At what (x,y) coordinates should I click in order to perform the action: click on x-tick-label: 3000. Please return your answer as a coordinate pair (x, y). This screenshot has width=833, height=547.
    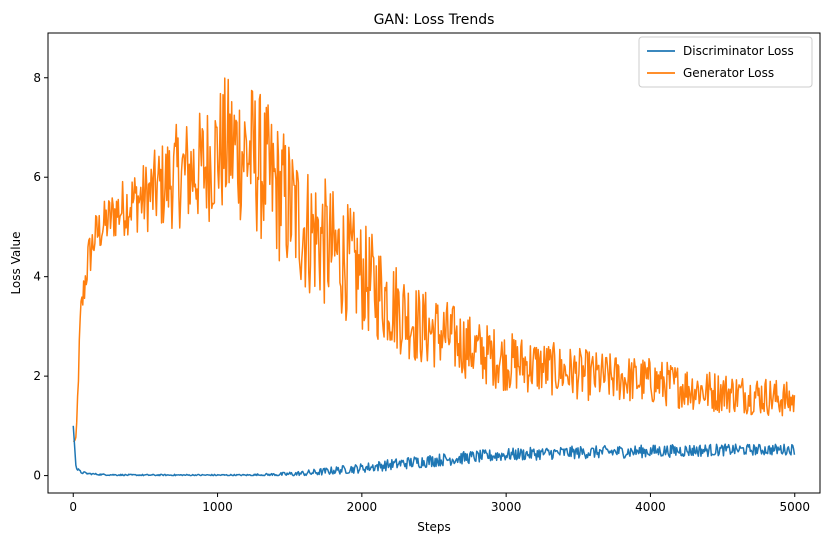
    Looking at the image, I should click on (506, 507).